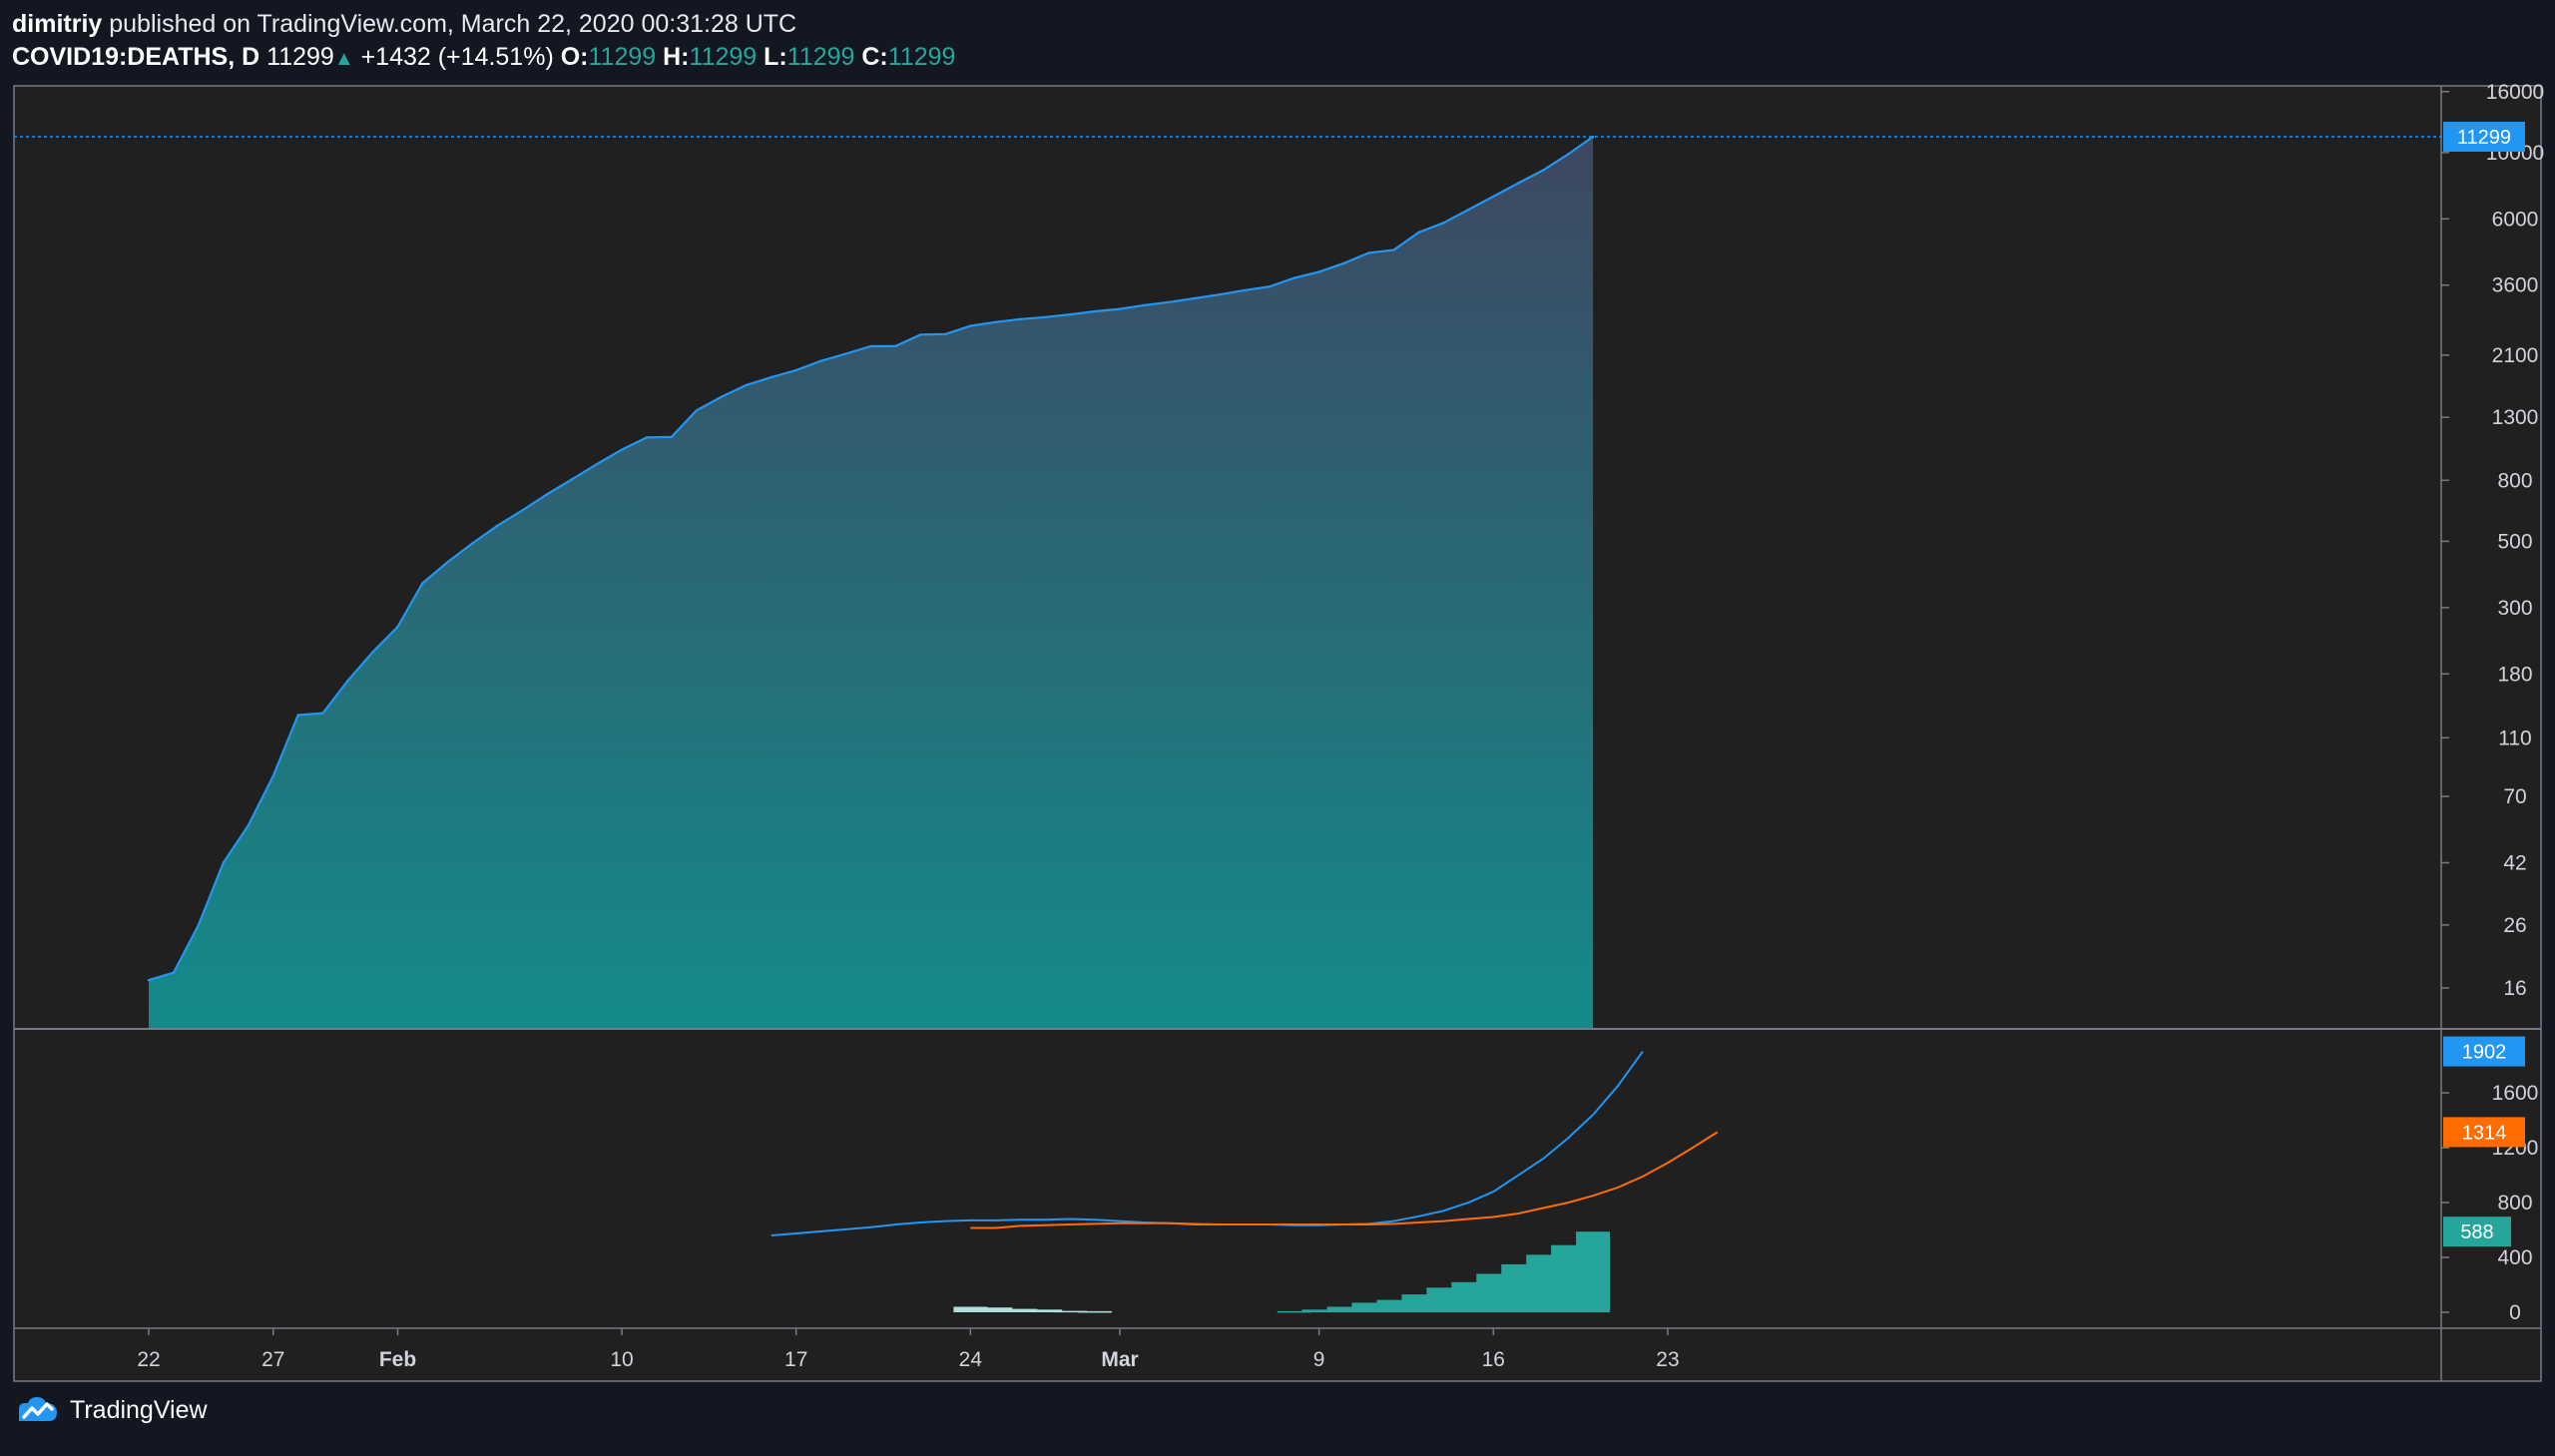  Describe the element at coordinates (622, 57) in the screenshot. I see `open-value: 11299` at that location.